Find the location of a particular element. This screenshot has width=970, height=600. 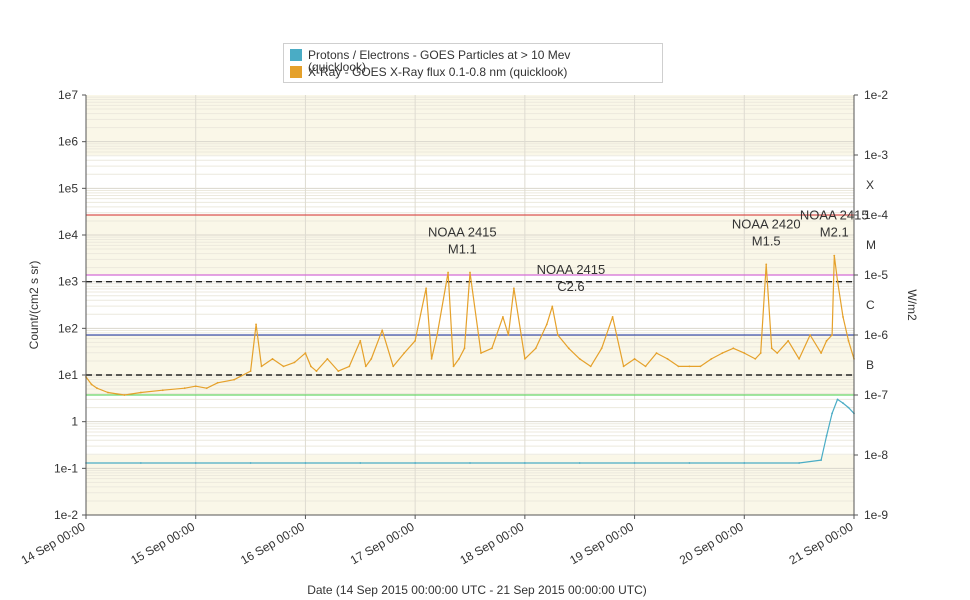

flare-class-label: B is located at coordinates (870, 365).